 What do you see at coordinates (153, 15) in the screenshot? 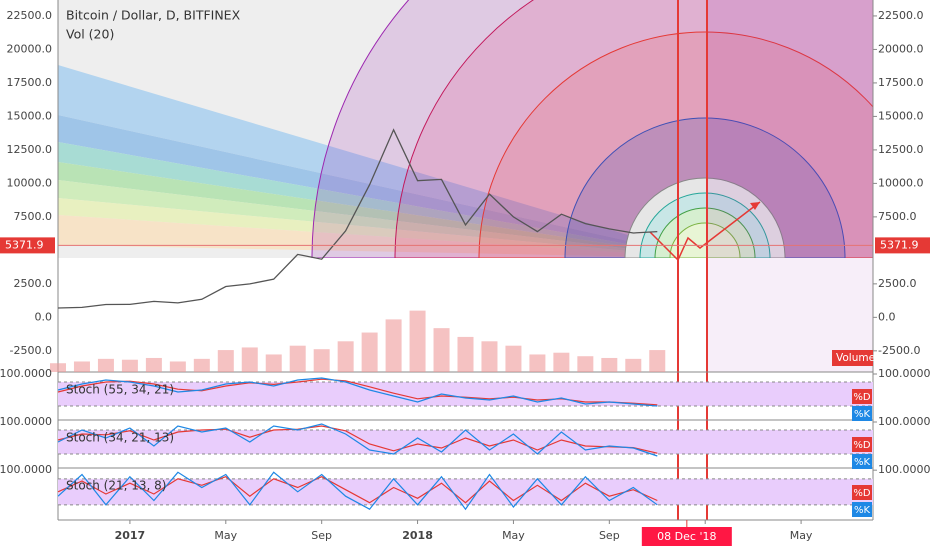
I see `chart-title: Bitcoin / Dollar, D, BITFINEX` at bounding box center [153, 15].